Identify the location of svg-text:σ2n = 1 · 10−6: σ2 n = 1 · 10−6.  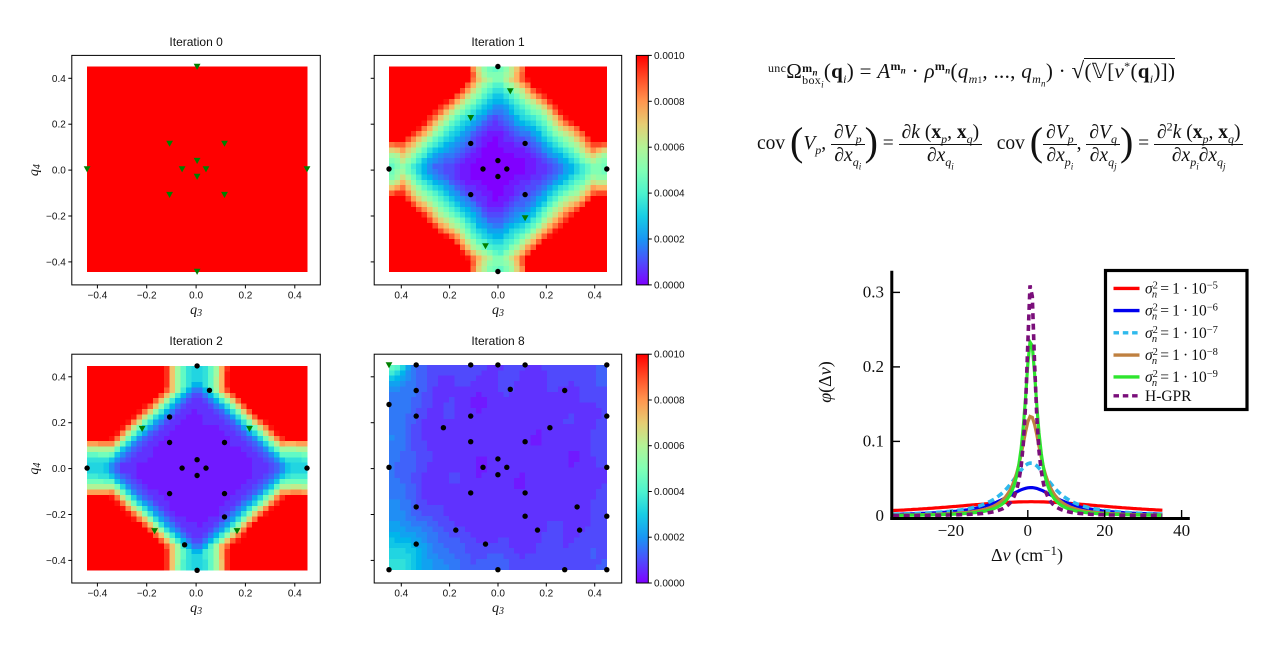
(1181, 313).